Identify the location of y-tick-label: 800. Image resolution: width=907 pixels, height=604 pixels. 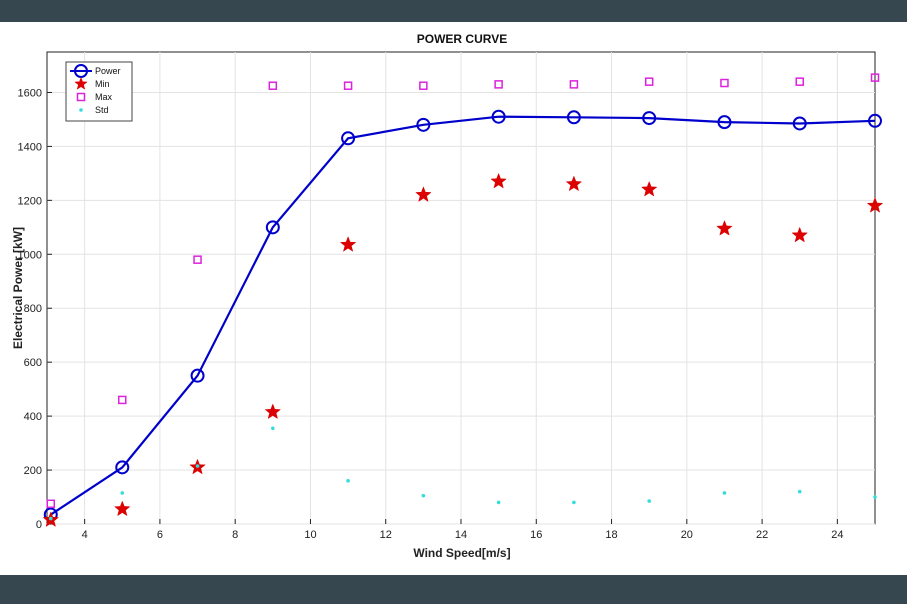
(33, 309).